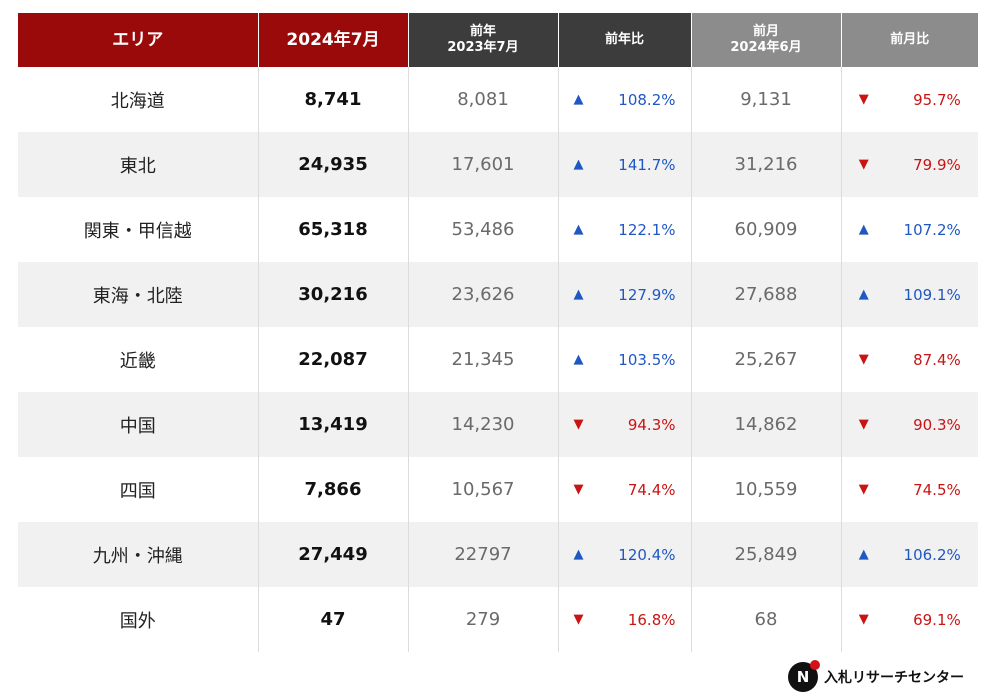 This screenshot has height=700, width=1000. I want to click on cell-prev-month: 9,131, so click(766, 99).